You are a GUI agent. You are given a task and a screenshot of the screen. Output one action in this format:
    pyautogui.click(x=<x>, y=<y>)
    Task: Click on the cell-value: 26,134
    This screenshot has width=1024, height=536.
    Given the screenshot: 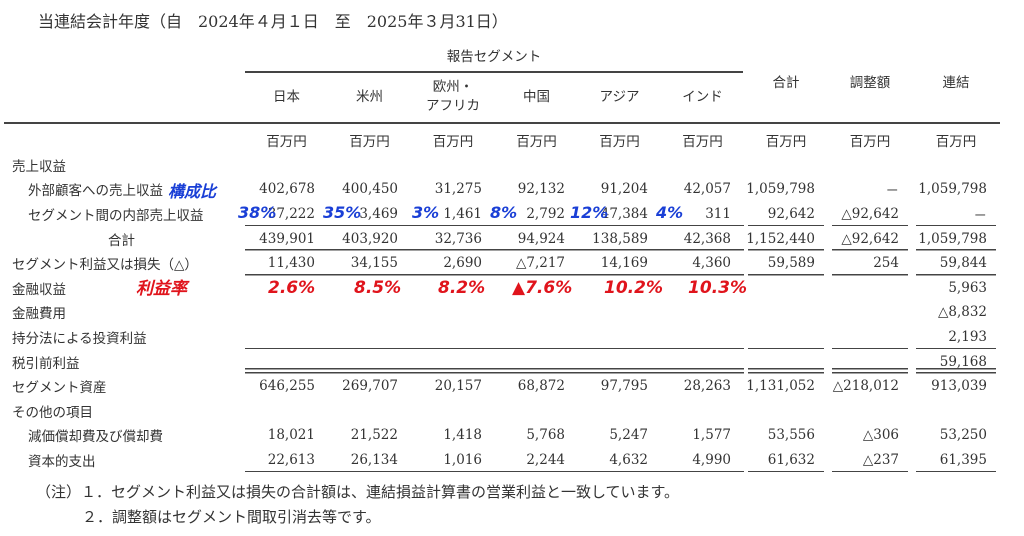 What is the action you would take?
    pyautogui.click(x=369, y=460)
    